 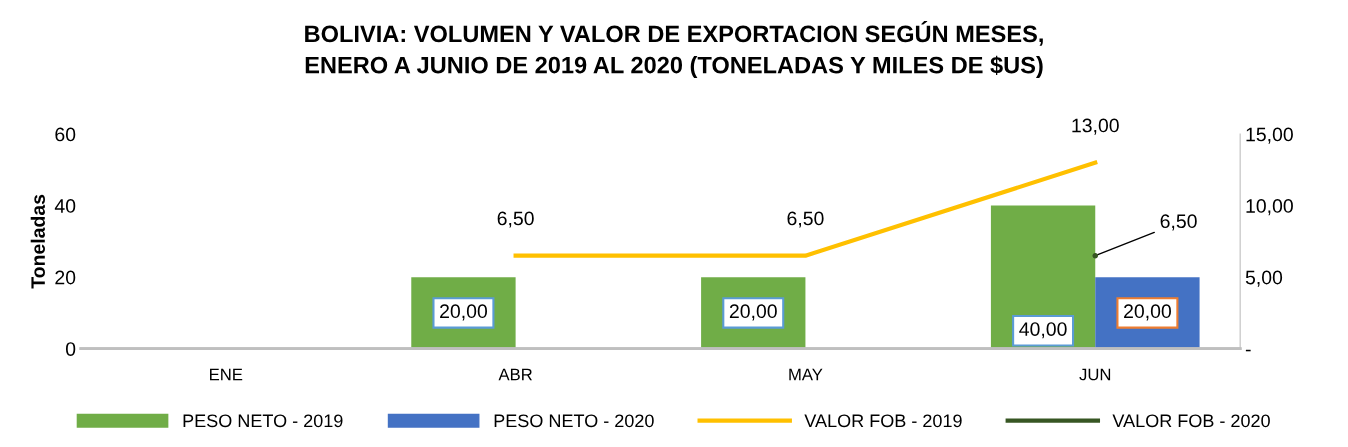 What do you see at coordinates (65, 206) in the screenshot?
I see `y-tick-label: 40` at bounding box center [65, 206].